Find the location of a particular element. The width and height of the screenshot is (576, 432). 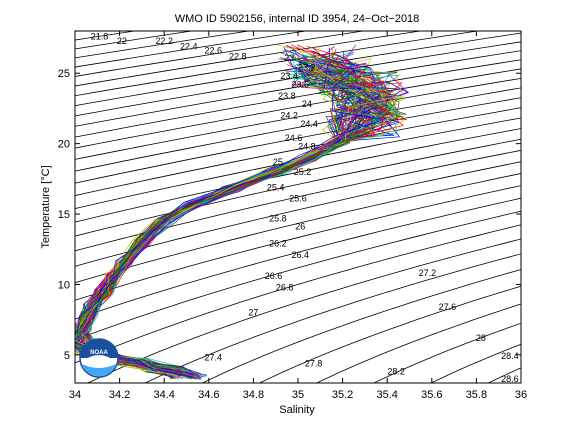

x-tick-label: 34.8 is located at coordinates (253, 395).